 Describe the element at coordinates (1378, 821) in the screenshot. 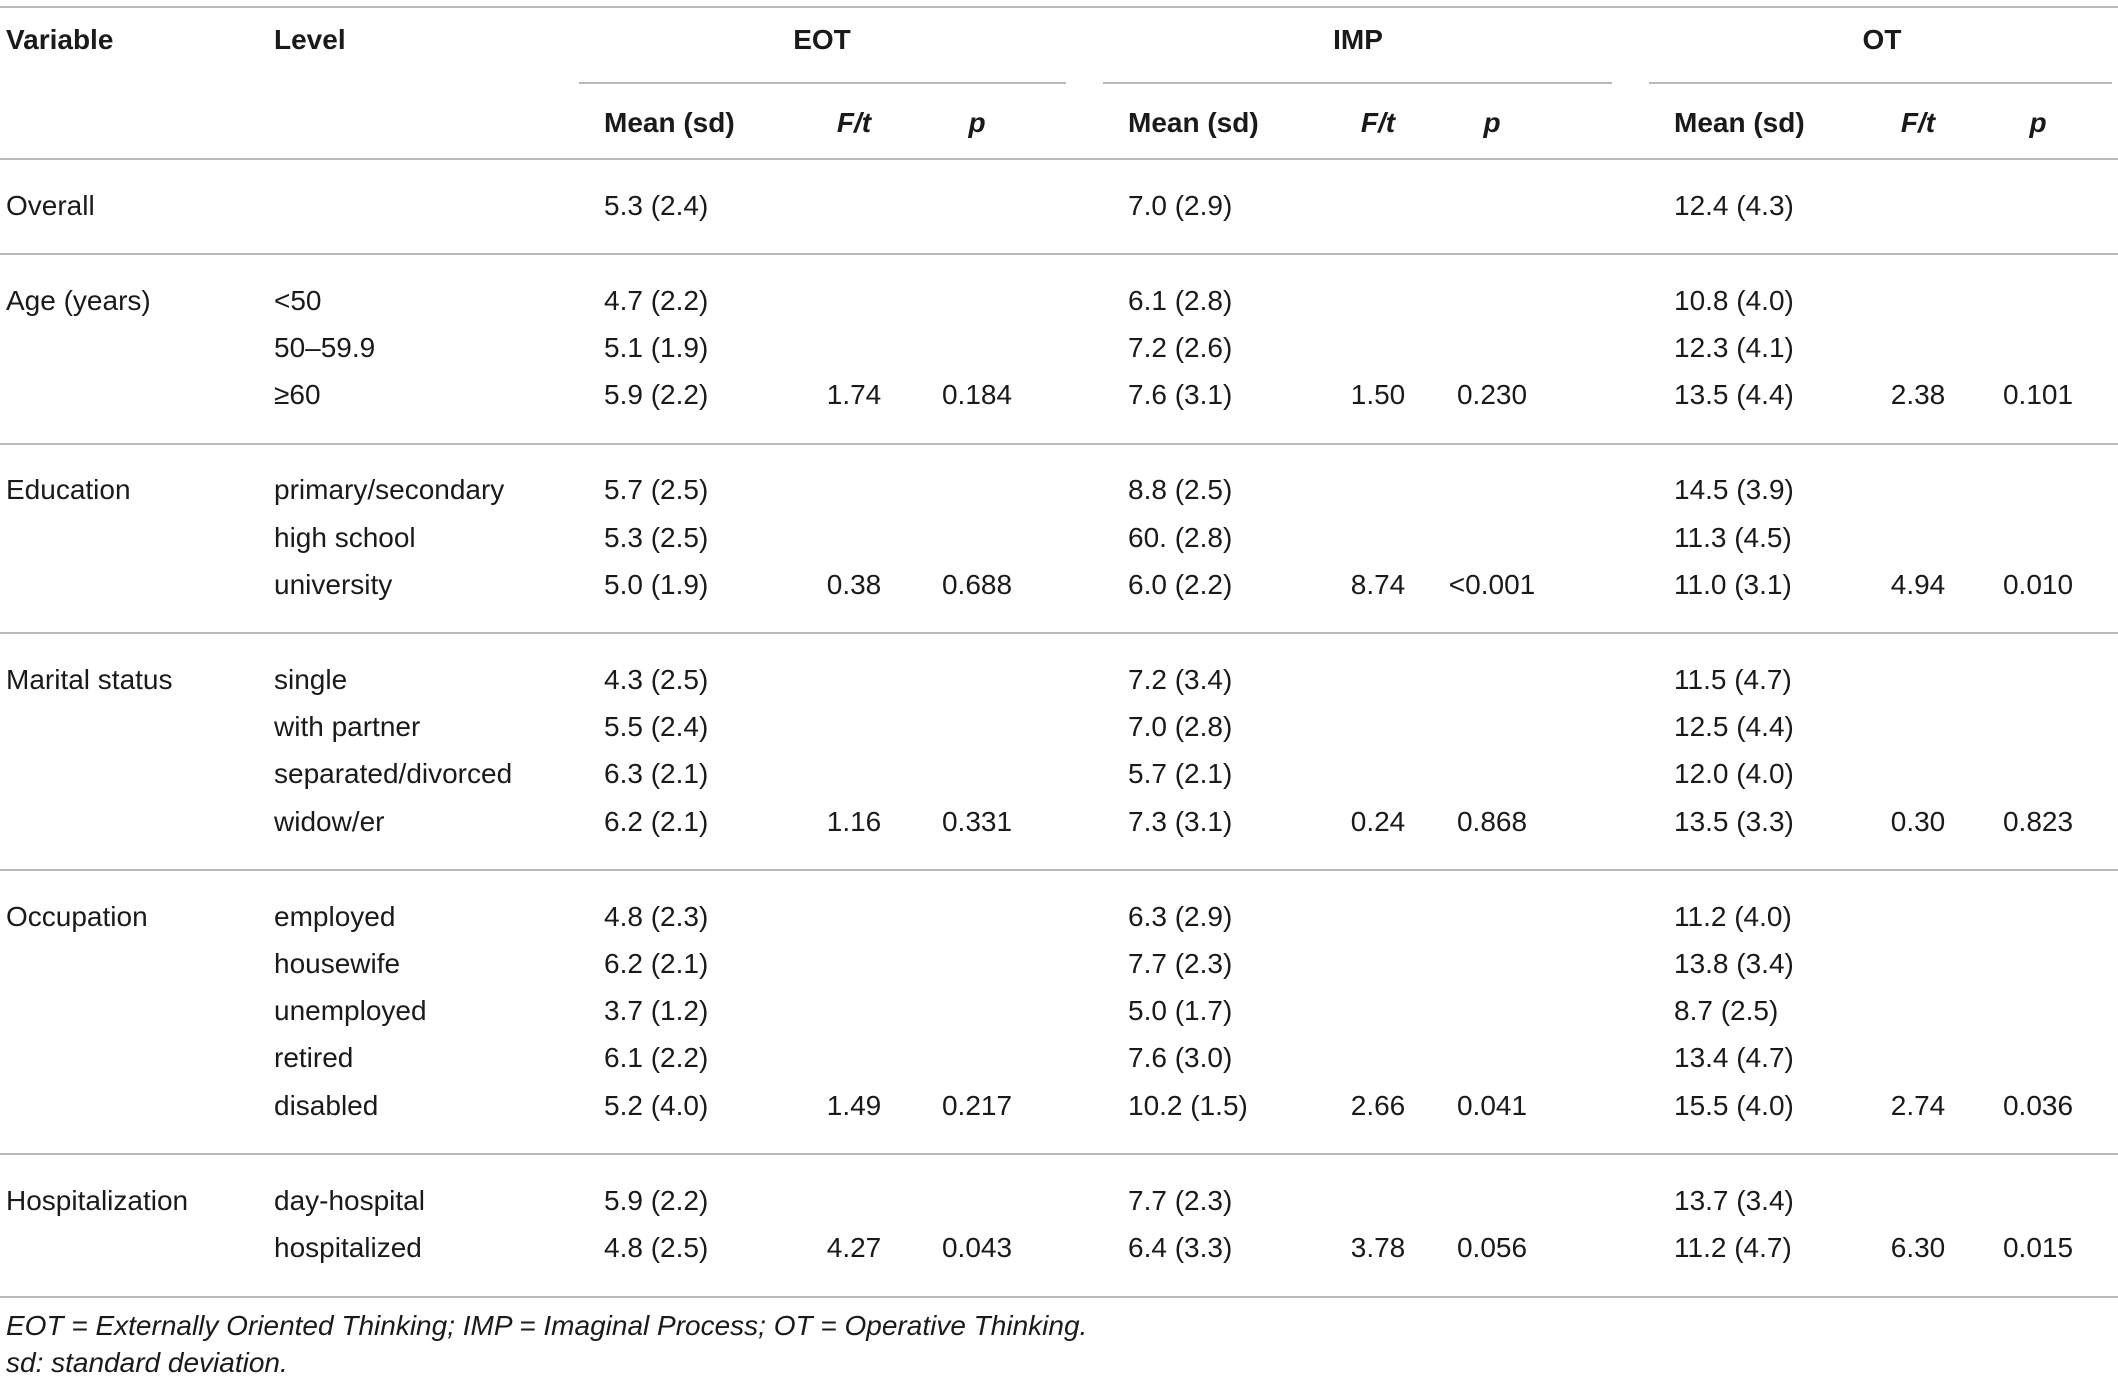

I see `f-t-value: 0.24` at that location.